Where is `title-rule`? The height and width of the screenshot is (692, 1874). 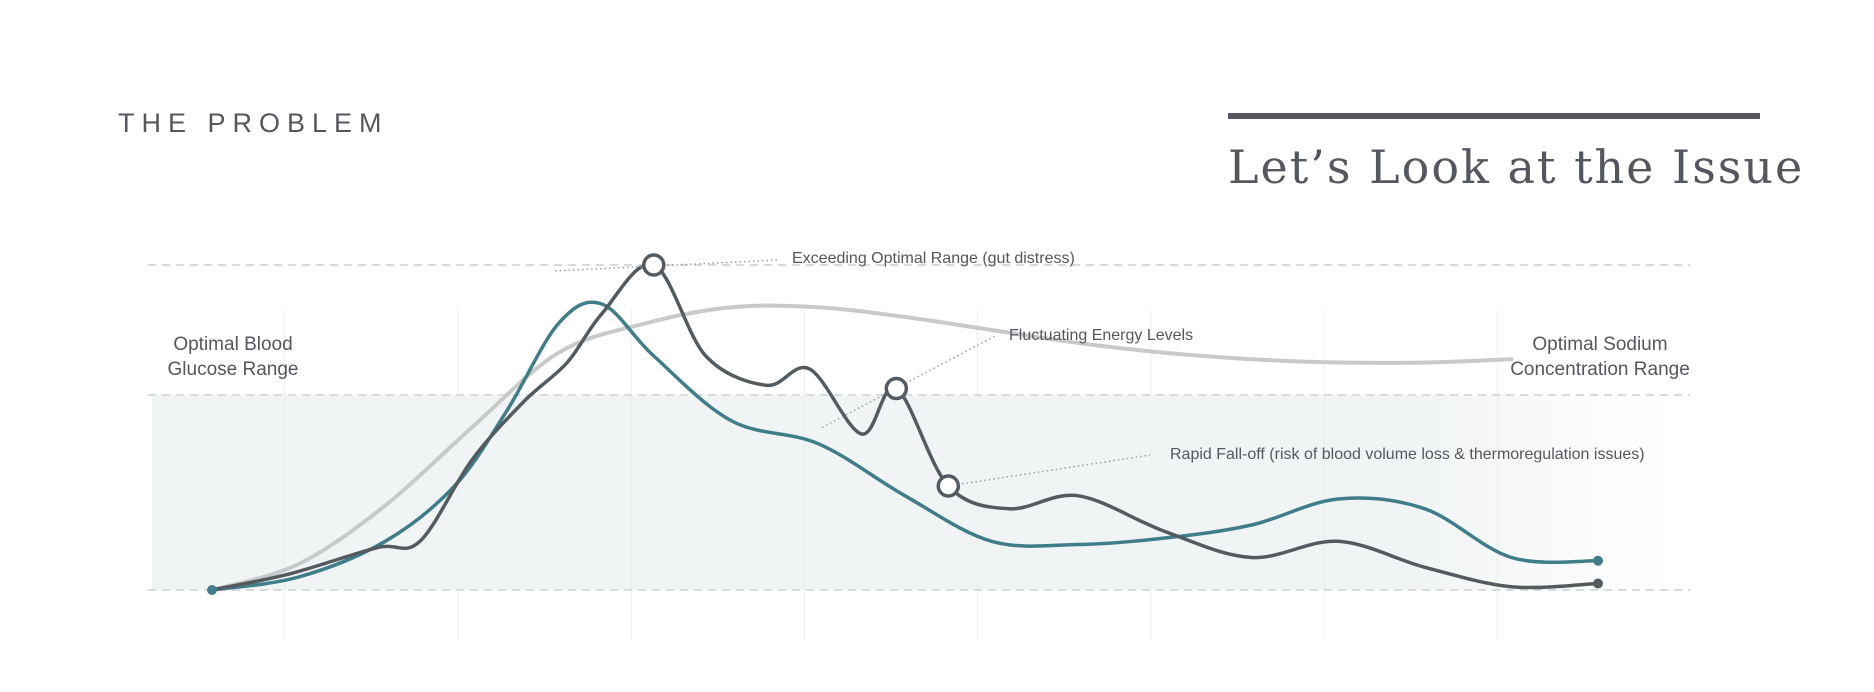
title-rule is located at coordinates (1494, 116).